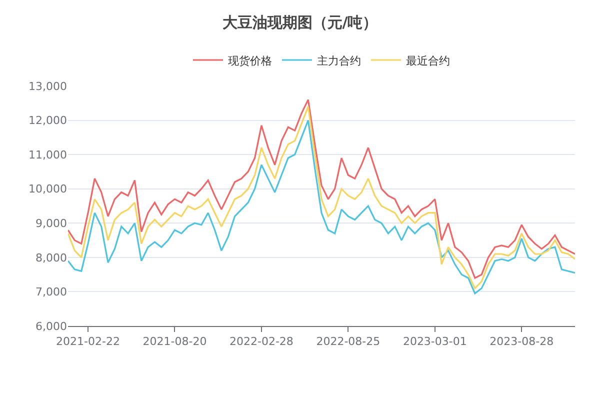  Describe the element at coordinates (250, 61) in the screenshot. I see `legend-label: 现货价格` at that location.